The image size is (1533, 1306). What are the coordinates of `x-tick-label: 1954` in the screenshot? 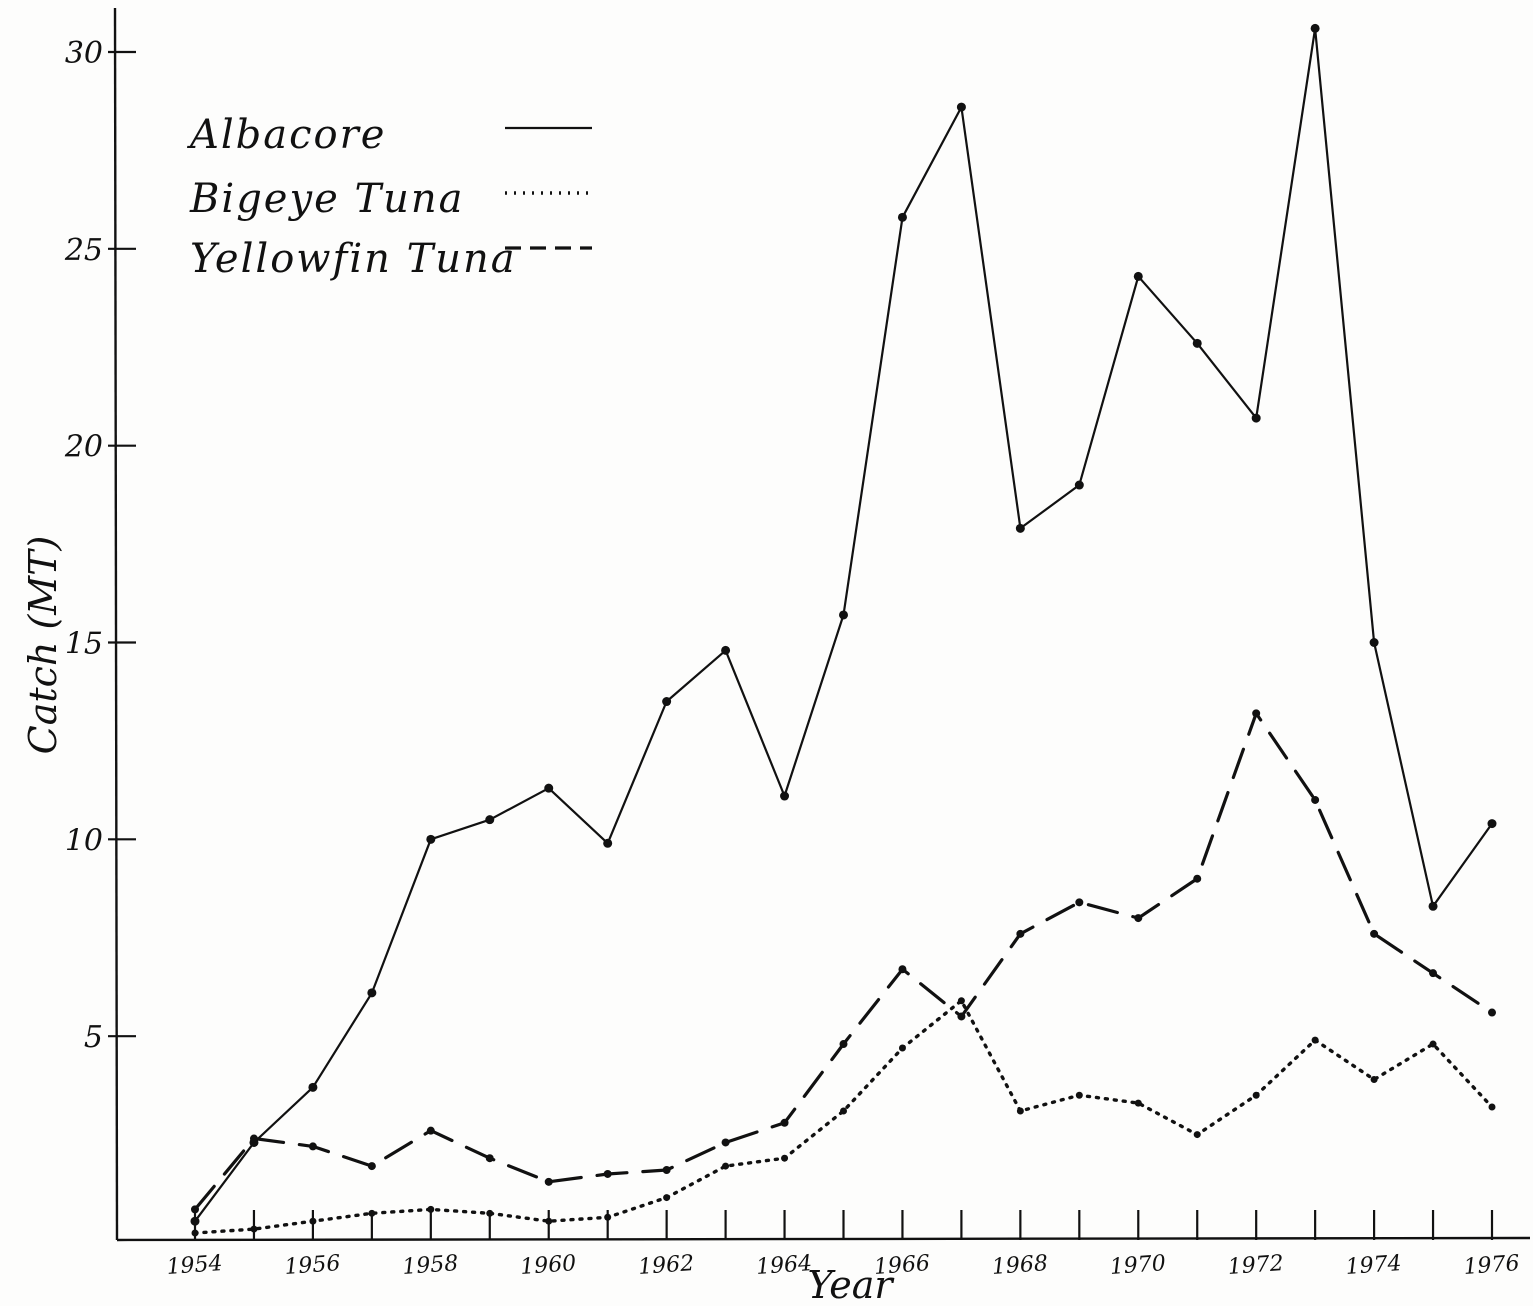 It's located at (195, 1265).